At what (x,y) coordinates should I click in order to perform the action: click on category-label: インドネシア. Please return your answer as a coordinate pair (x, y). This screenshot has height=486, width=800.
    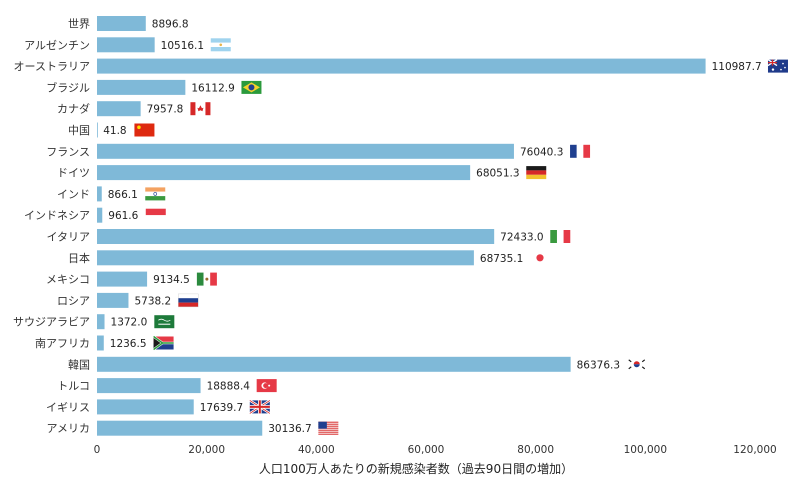
    Looking at the image, I should click on (57, 215).